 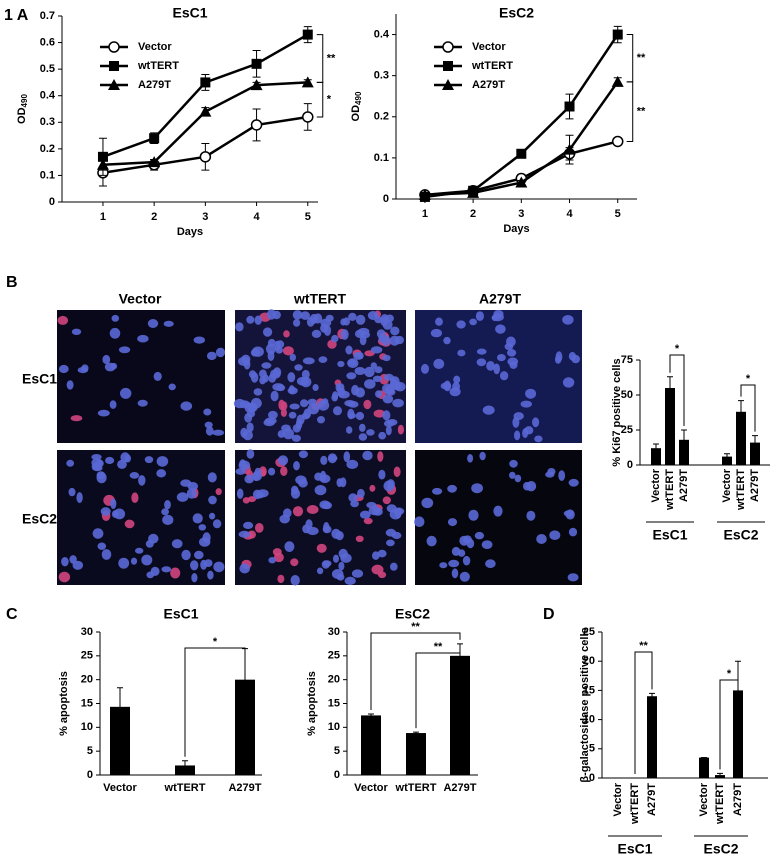 I want to click on panel-label: 1 A, so click(x=16, y=15).